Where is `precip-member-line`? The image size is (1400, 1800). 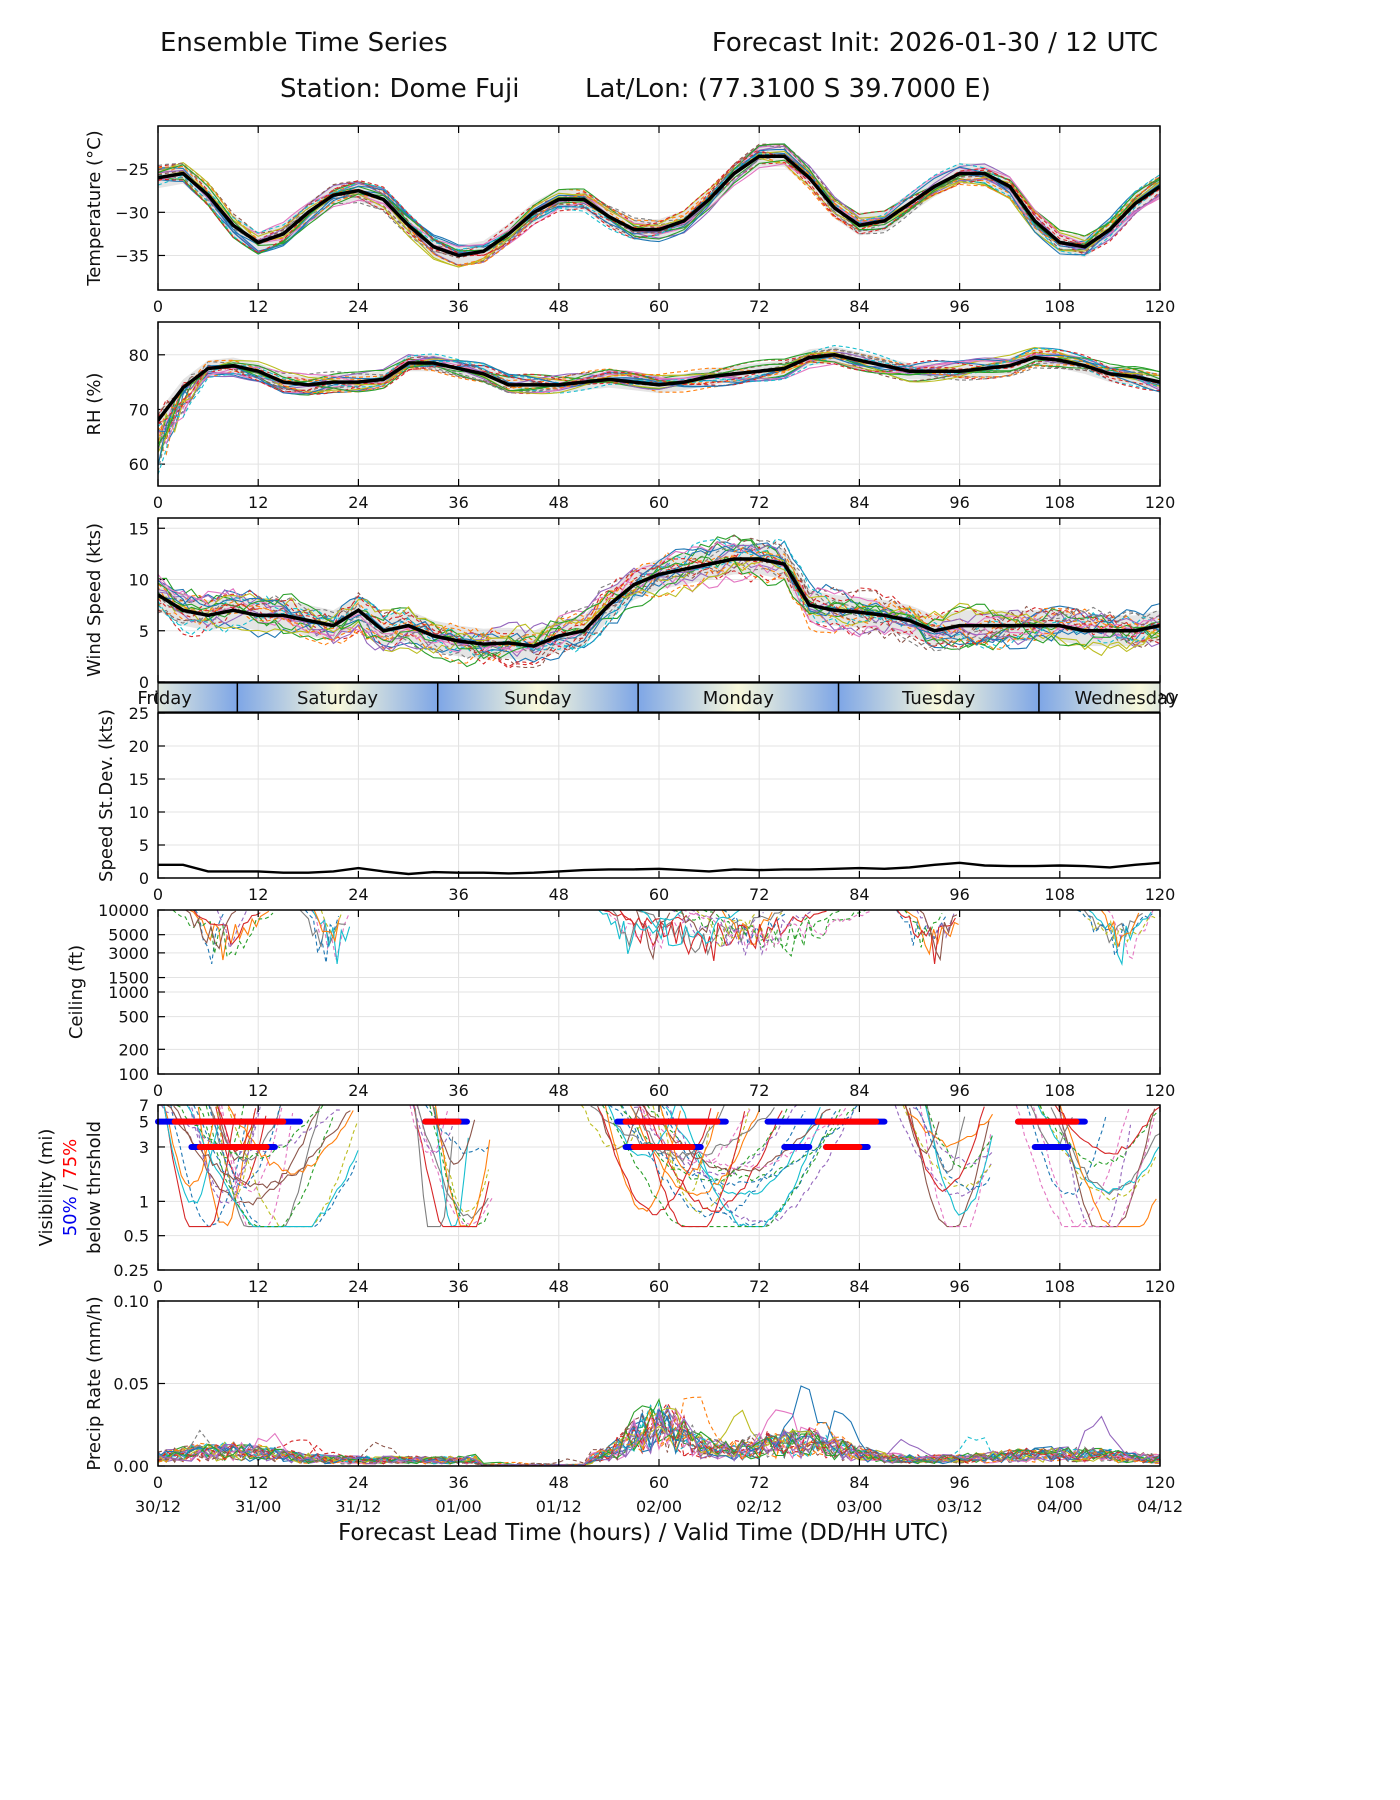
precip-member-line is located at coordinates (659, 1440).